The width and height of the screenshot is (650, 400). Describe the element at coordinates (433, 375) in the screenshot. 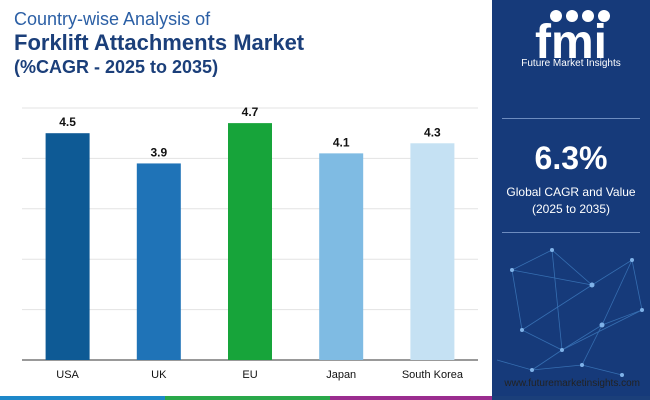

I see `x-tick-label: South Korea` at that location.